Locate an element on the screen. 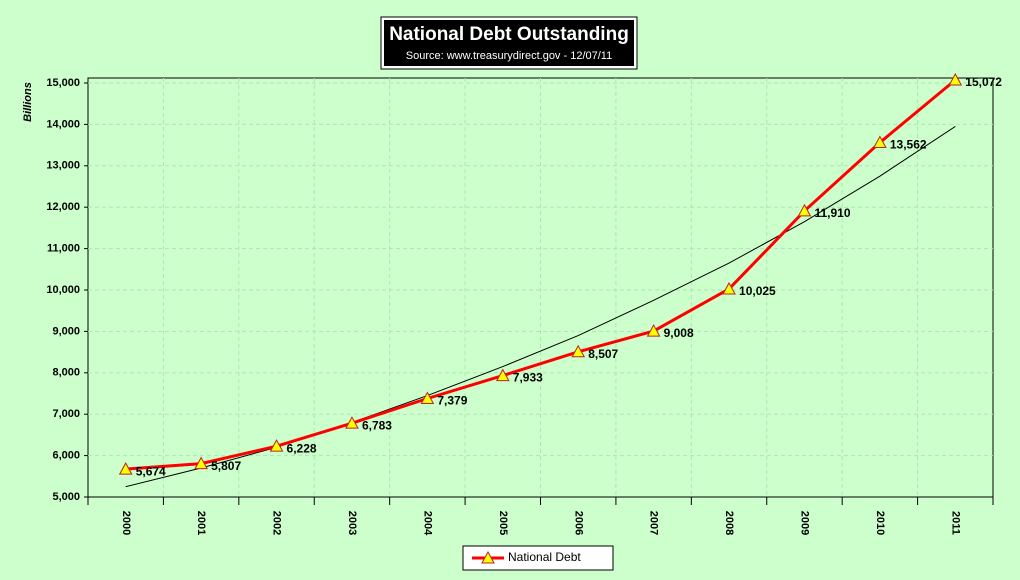  data-label: 7,933 is located at coordinates (528, 378).